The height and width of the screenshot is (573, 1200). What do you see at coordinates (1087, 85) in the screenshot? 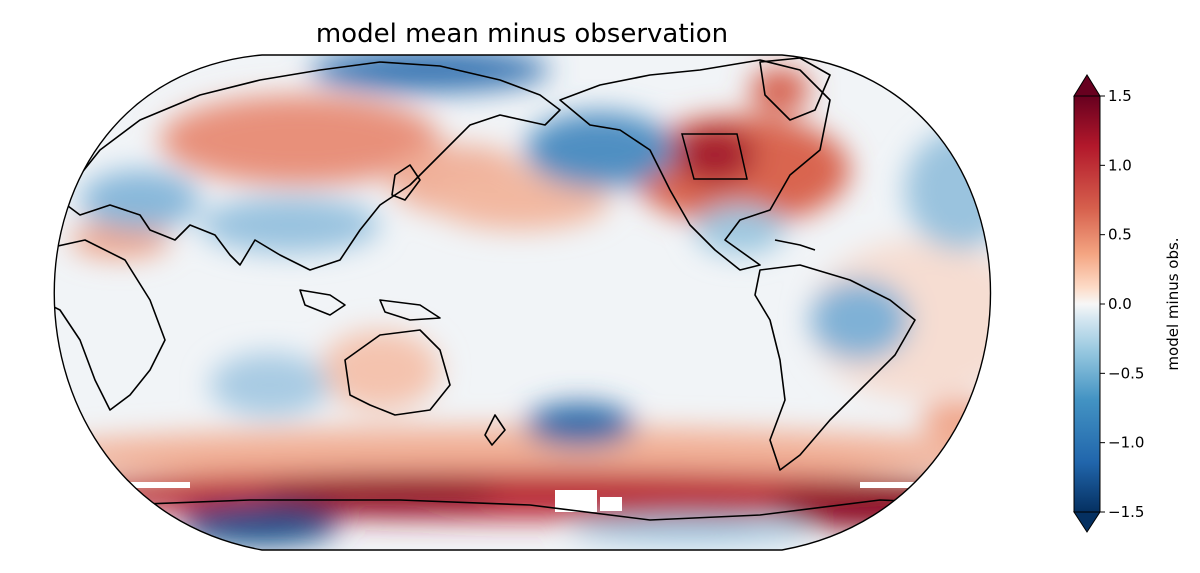
I see `colorbar-extend-top` at bounding box center [1087, 85].